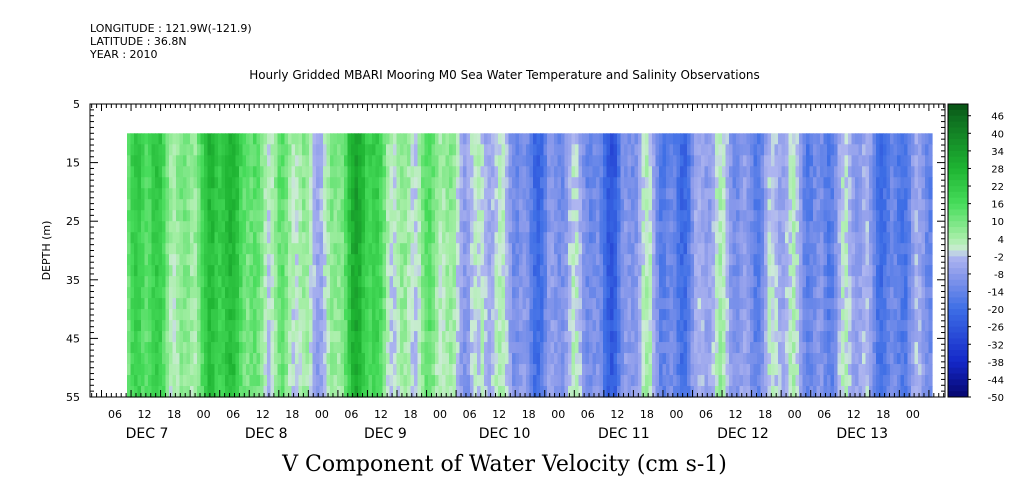 Image resolution: width=1009 pixels, height=504 pixels. What do you see at coordinates (997, 205) in the screenshot?
I see `colorbar-label: 16` at bounding box center [997, 205].